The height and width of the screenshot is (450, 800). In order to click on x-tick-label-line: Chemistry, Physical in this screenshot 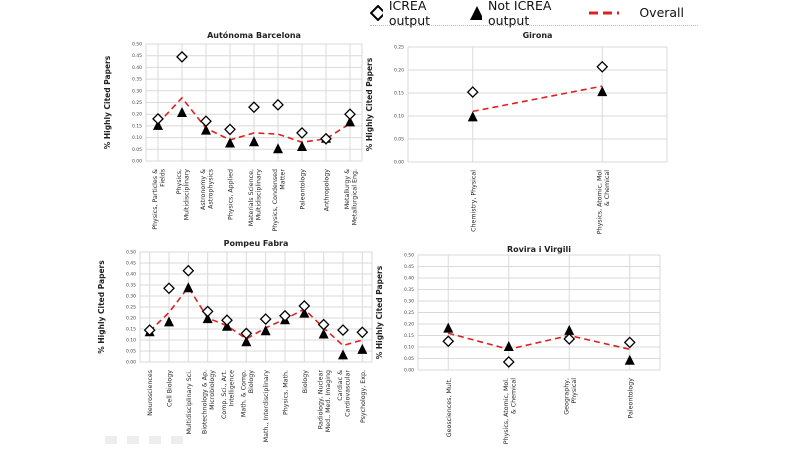, I will do `click(473, 201)`.